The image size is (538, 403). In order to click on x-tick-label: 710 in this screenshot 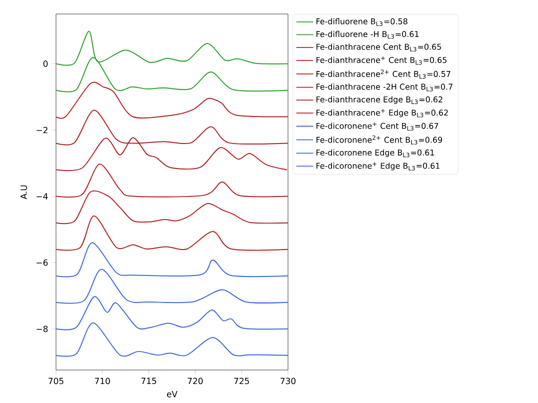, I will do `click(102, 381)`.